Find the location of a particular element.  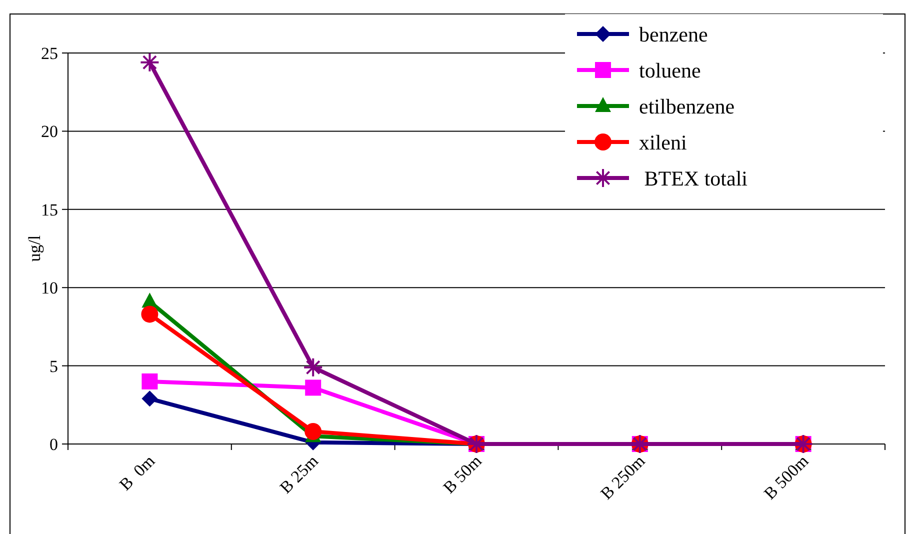

y-tick-label: 25 is located at coordinates (49, 53).